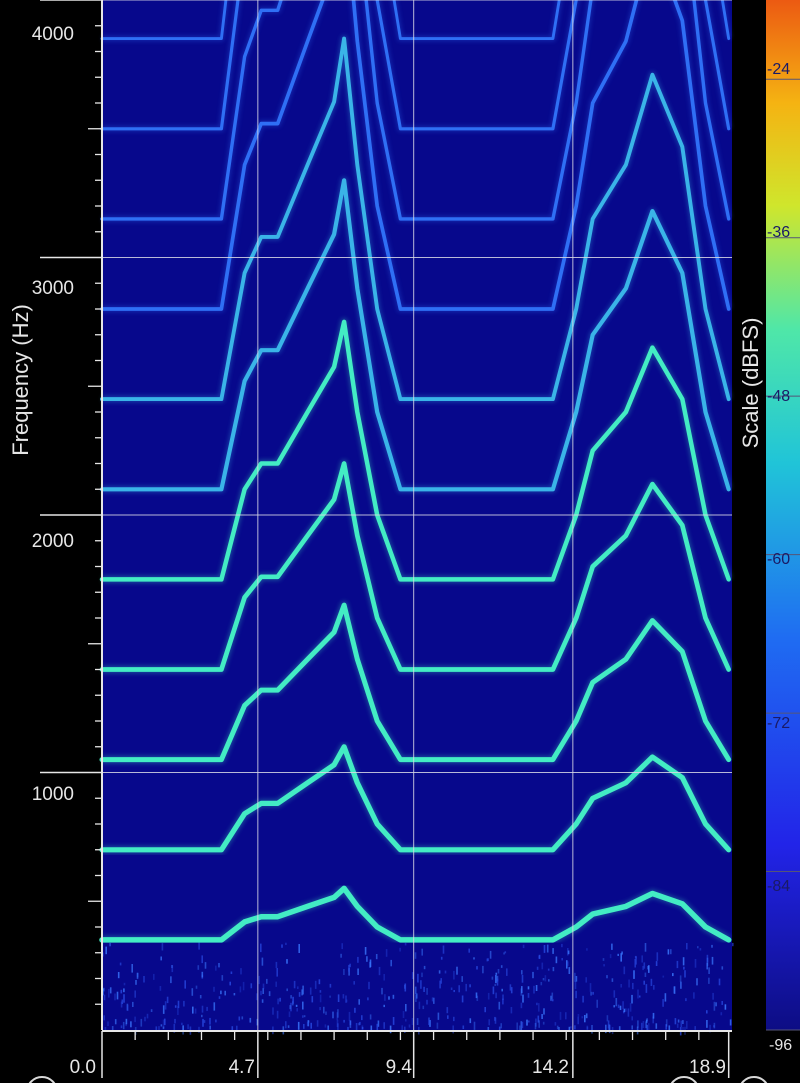 This screenshot has width=800, height=1083. Describe the element at coordinates (750, 383) in the screenshot. I see `scale-title: Scale (dBFS)` at that location.